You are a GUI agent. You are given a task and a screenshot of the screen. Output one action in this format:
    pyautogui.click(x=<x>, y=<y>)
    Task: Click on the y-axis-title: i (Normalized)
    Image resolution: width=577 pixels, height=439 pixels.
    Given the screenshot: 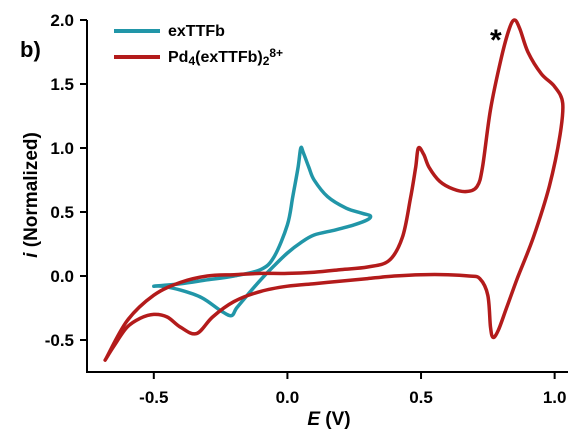 What is the action you would take?
    pyautogui.click(x=31, y=195)
    